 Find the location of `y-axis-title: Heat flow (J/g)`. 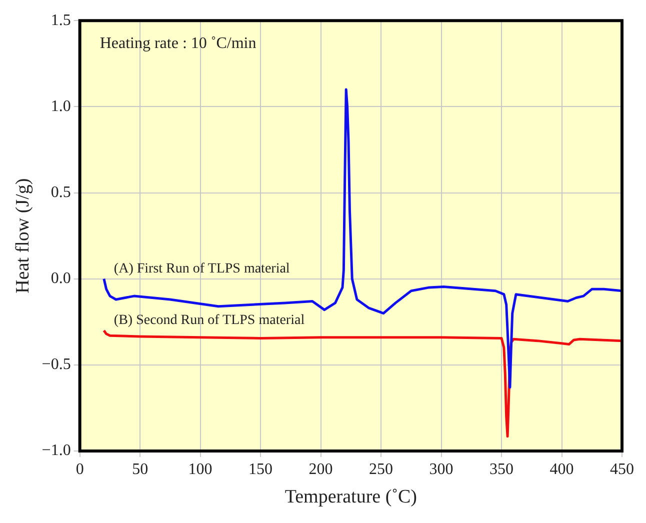

y-axis-title: Heat flow (J/g) is located at coordinates (23, 236).